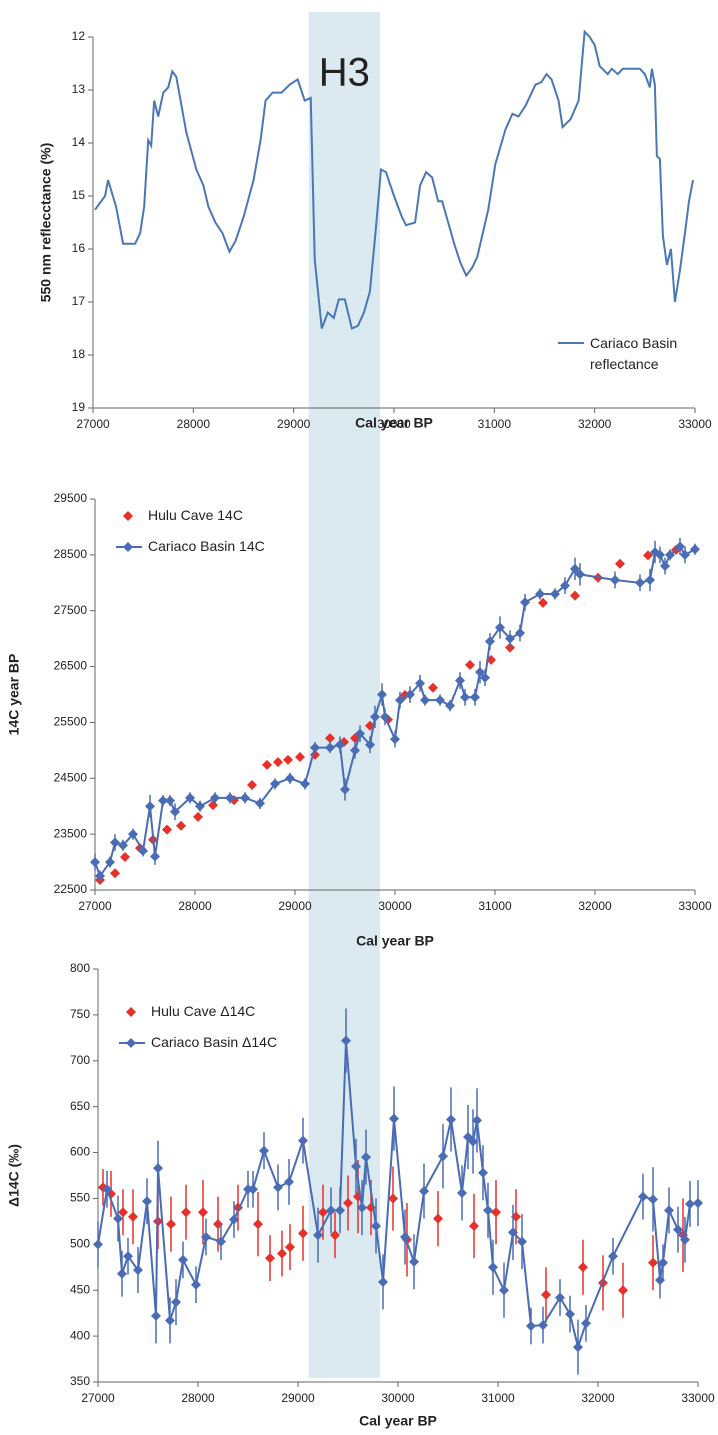  Describe the element at coordinates (344, 73) in the screenshot. I see `highlight-label: H3` at that location.